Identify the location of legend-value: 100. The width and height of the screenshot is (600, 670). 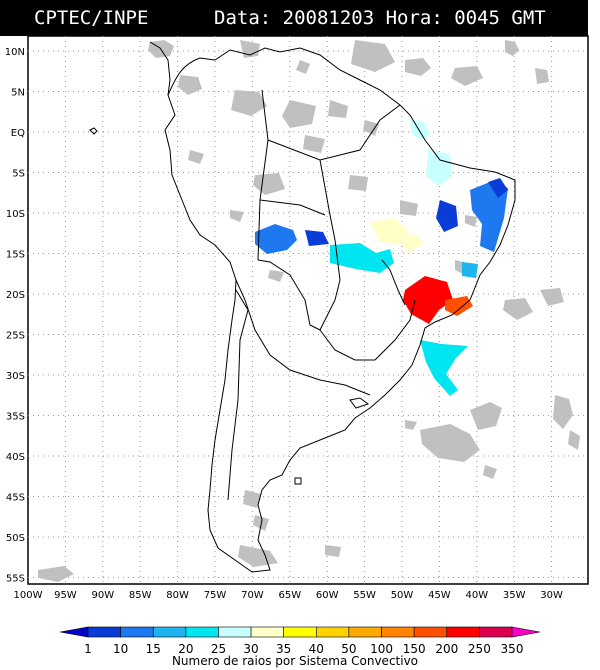
(381, 649).